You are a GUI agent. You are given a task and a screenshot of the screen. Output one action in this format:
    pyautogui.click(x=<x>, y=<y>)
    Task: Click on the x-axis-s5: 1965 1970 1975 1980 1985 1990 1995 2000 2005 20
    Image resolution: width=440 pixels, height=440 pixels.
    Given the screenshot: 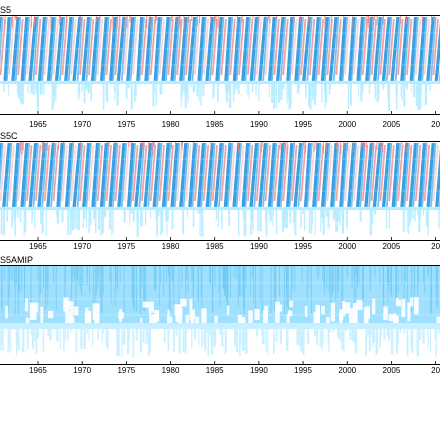 What is the action you would take?
    pyautogui.click(x=220, y=125)
    